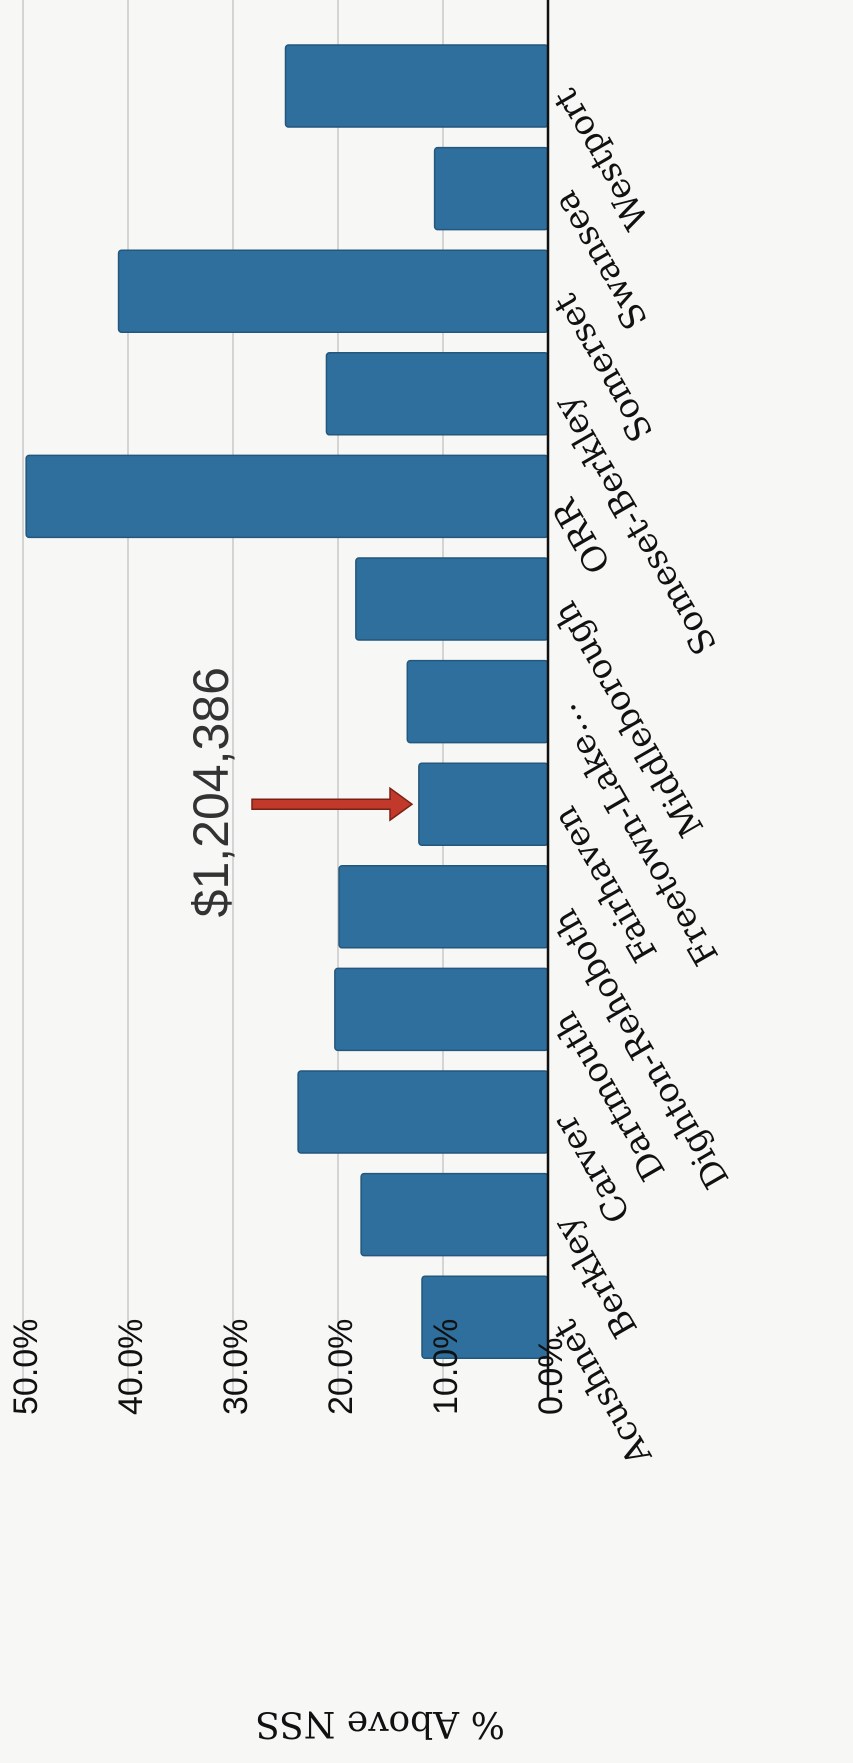 The width and height of the screenshot is (853, 1763). I want to click on annotation-text: $1,204,386, so click(211, 792).